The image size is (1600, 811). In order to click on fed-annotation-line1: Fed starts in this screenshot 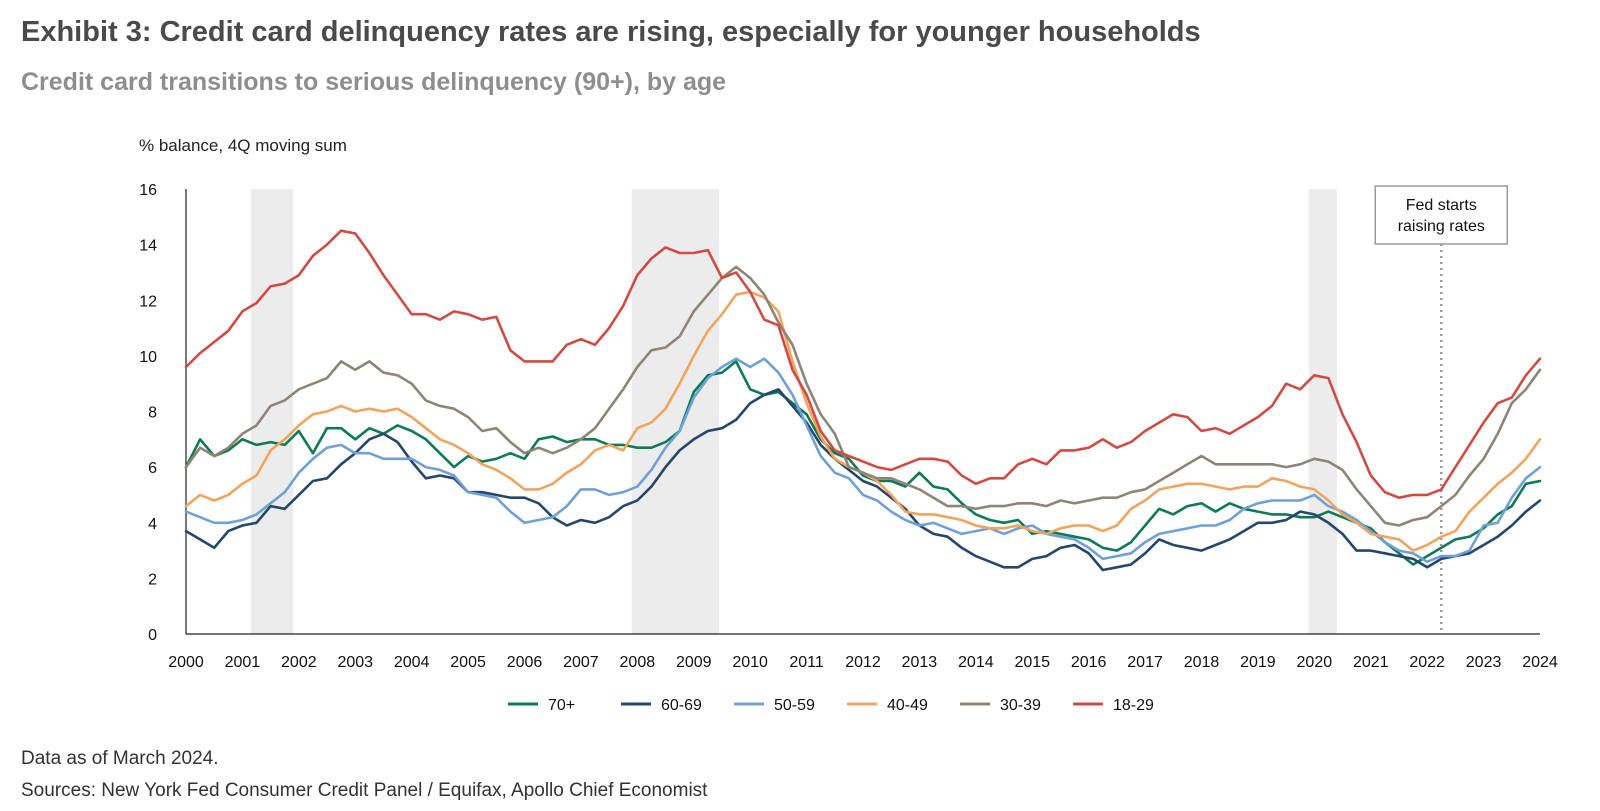, I will do `click(1441, 205)`.